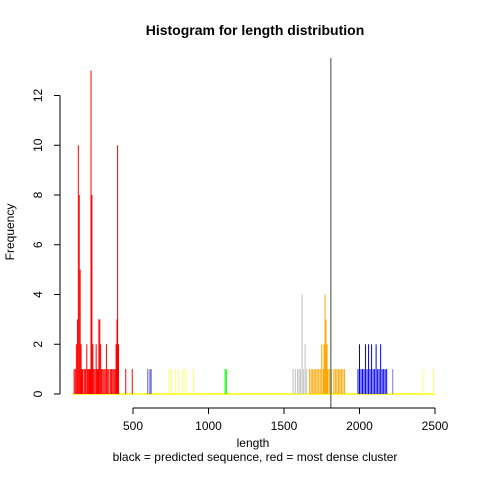  Describe the element at coordinates (255, 30) in the screenshot. I see `chart-title: Histogram for length distribution` at that location.